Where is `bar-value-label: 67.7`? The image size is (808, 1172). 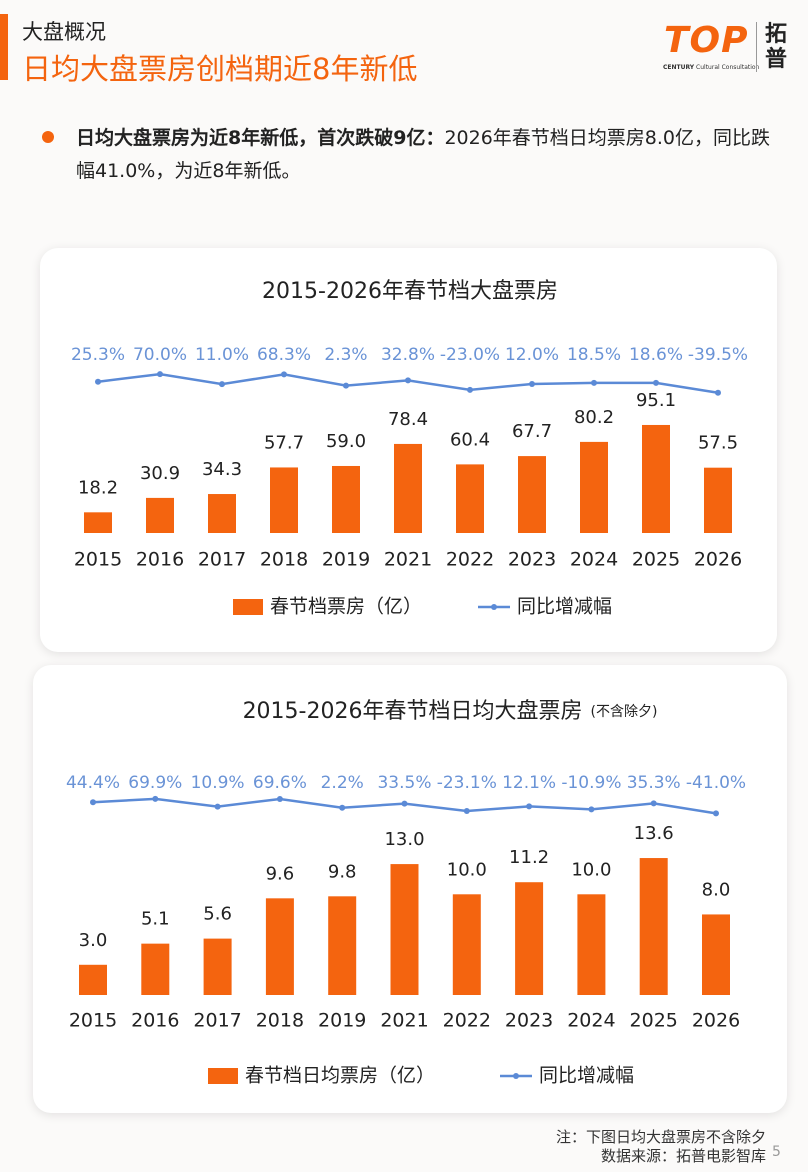
bar-value-label: 67.7 is located at coordinates (532, 431).